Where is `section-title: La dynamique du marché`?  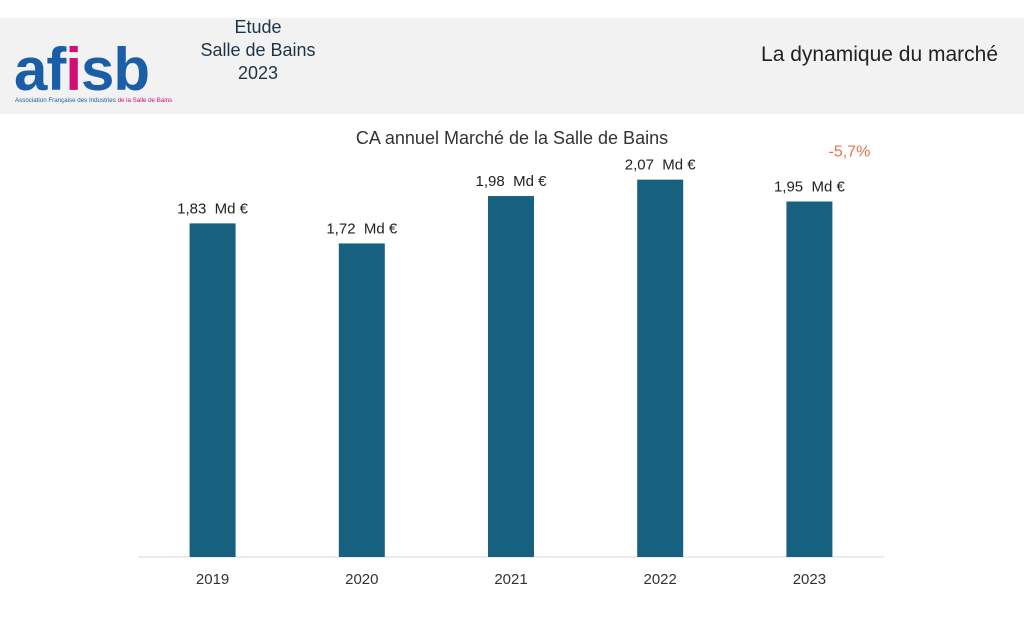
section-title: La dynamique du marché is located at coordinates (879, 54).